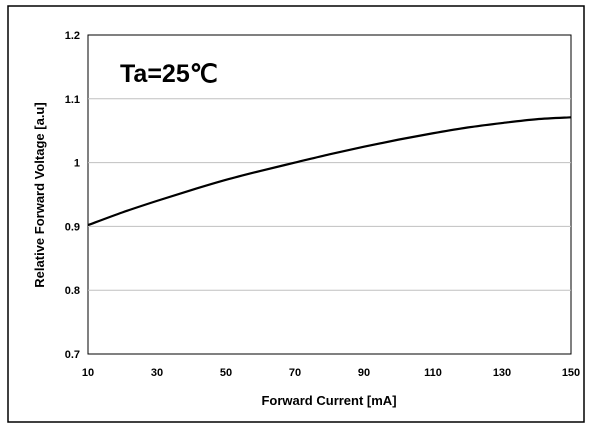  Describe the element at coordinates (364, 373) in the screenshot. I see `x-tick-label: 90` at that location.